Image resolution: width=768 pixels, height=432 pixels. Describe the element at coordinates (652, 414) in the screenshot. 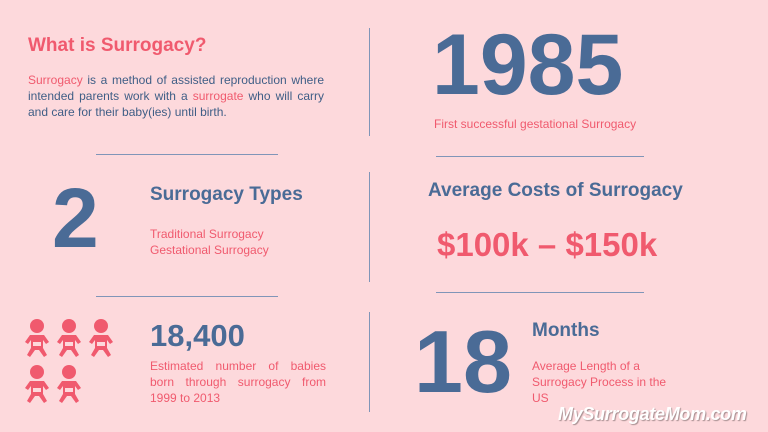

I see `site-watermark: MySurrogateMom.com` at that location.